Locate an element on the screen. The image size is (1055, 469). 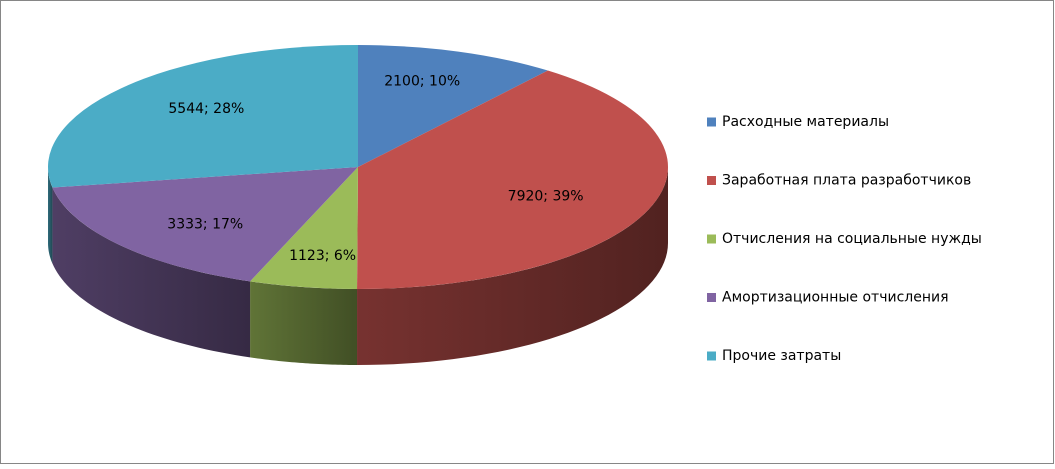
legend-label: Расходные материалы is located at coordinates (805, 122).